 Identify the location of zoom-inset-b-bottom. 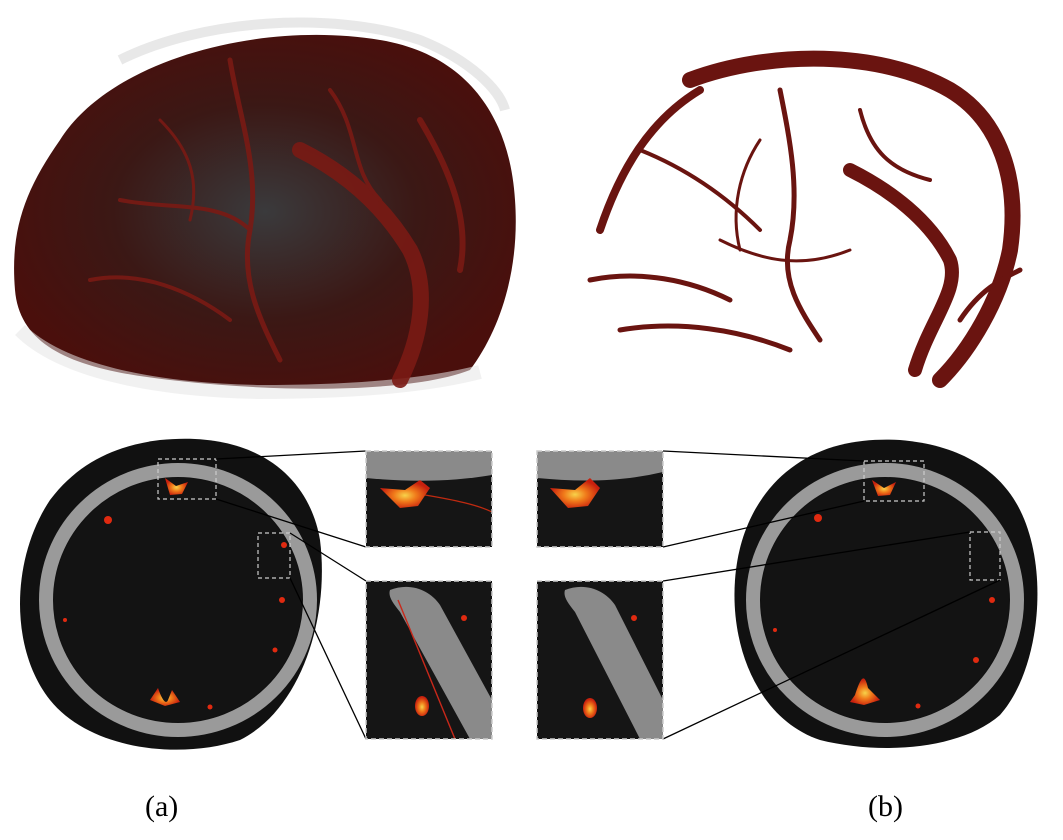
(600, 660).